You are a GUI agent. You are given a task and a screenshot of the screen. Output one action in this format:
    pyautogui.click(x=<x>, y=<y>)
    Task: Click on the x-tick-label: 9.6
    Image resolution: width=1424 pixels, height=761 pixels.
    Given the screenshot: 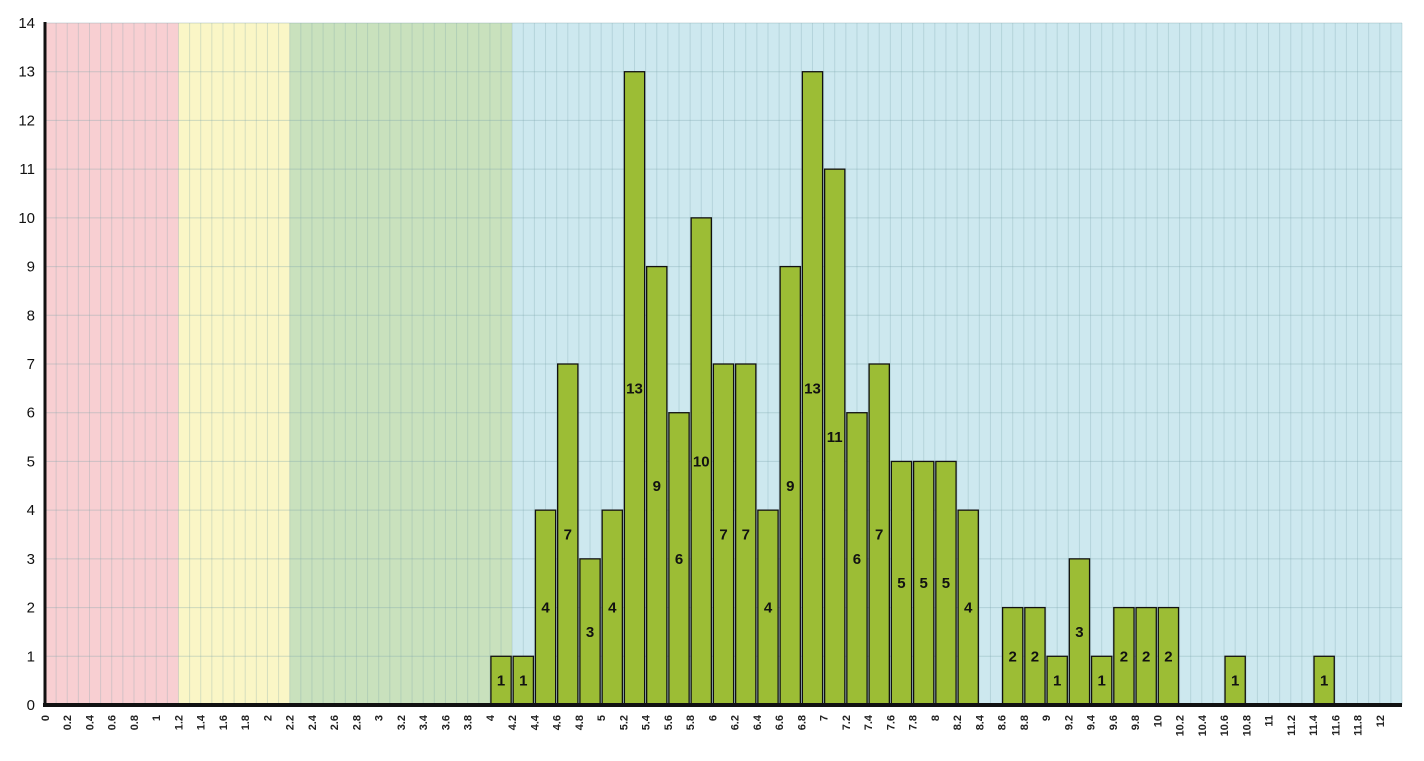 What is the action you would take?
    pyautogui.click(x=1114, y=722)
    